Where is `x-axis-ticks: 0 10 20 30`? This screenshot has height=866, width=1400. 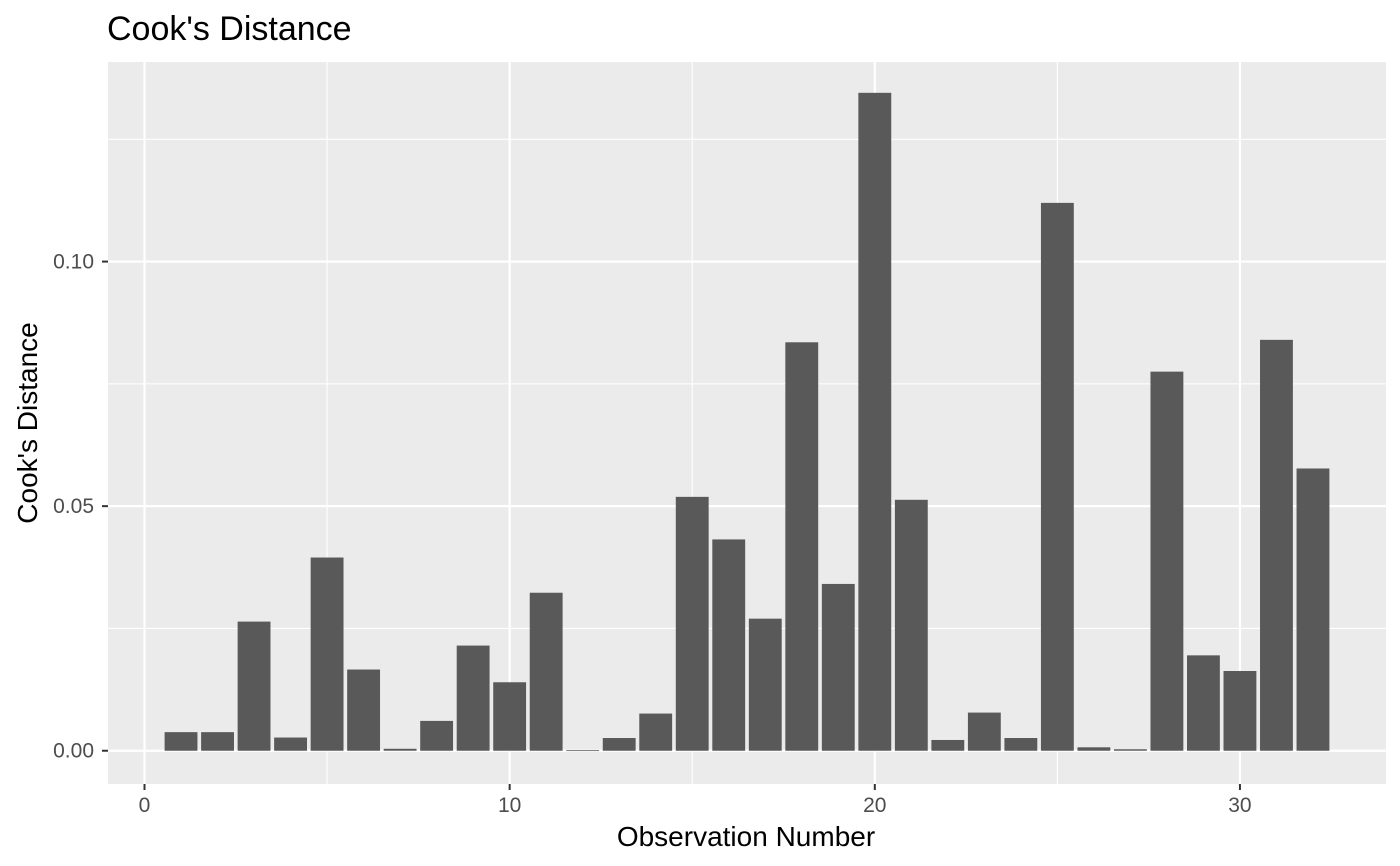 x-axis-ticks: 0 10 20 30 is located at coordinates (695, 800).